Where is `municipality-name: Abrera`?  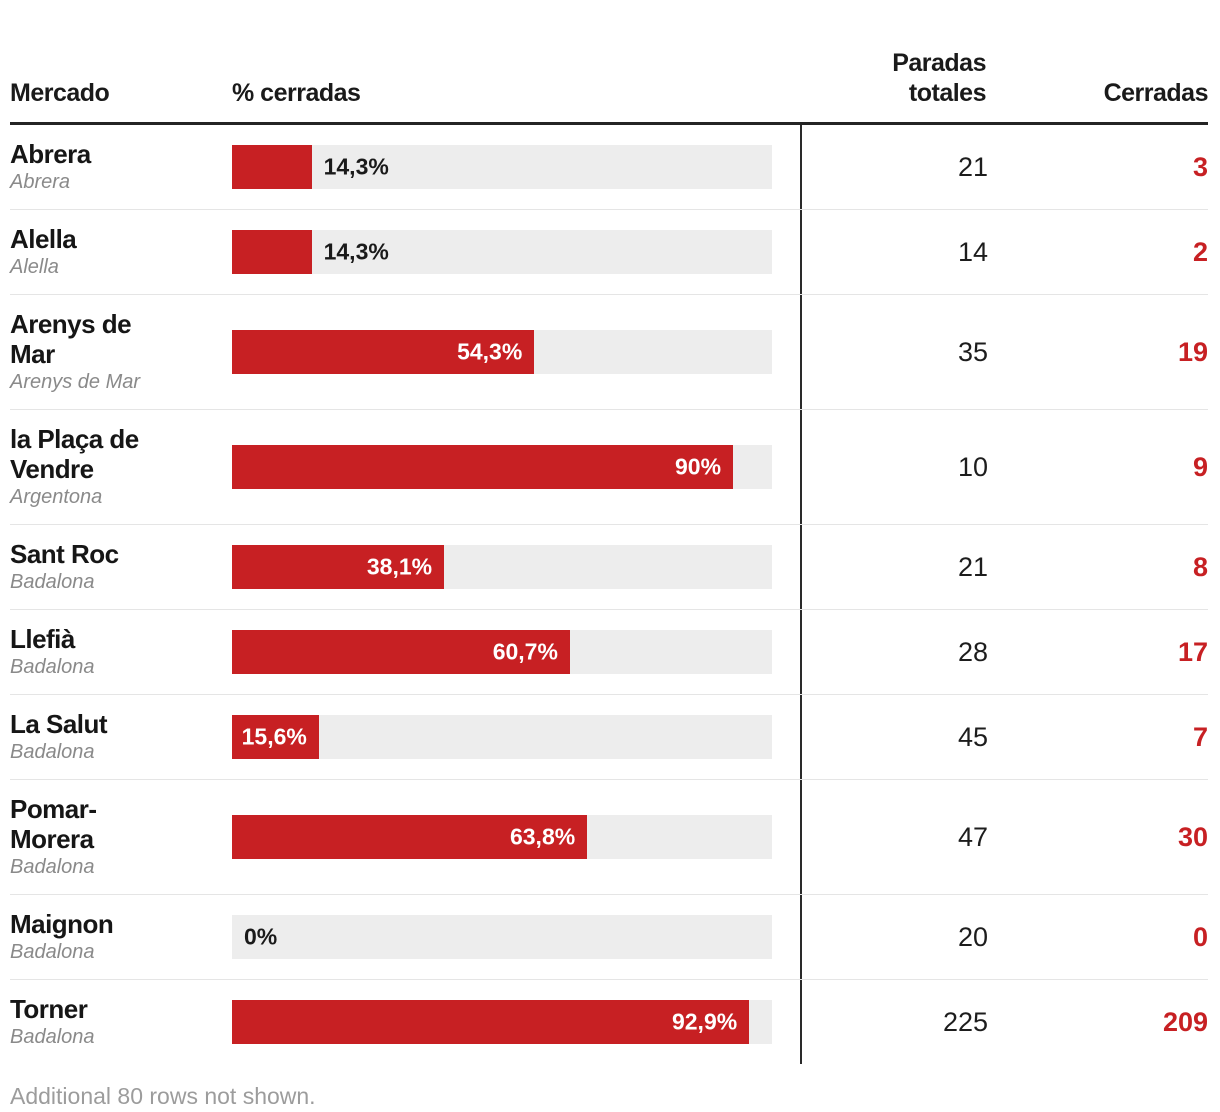
municipality-name: Abrera is located at coordinates (40, 182).